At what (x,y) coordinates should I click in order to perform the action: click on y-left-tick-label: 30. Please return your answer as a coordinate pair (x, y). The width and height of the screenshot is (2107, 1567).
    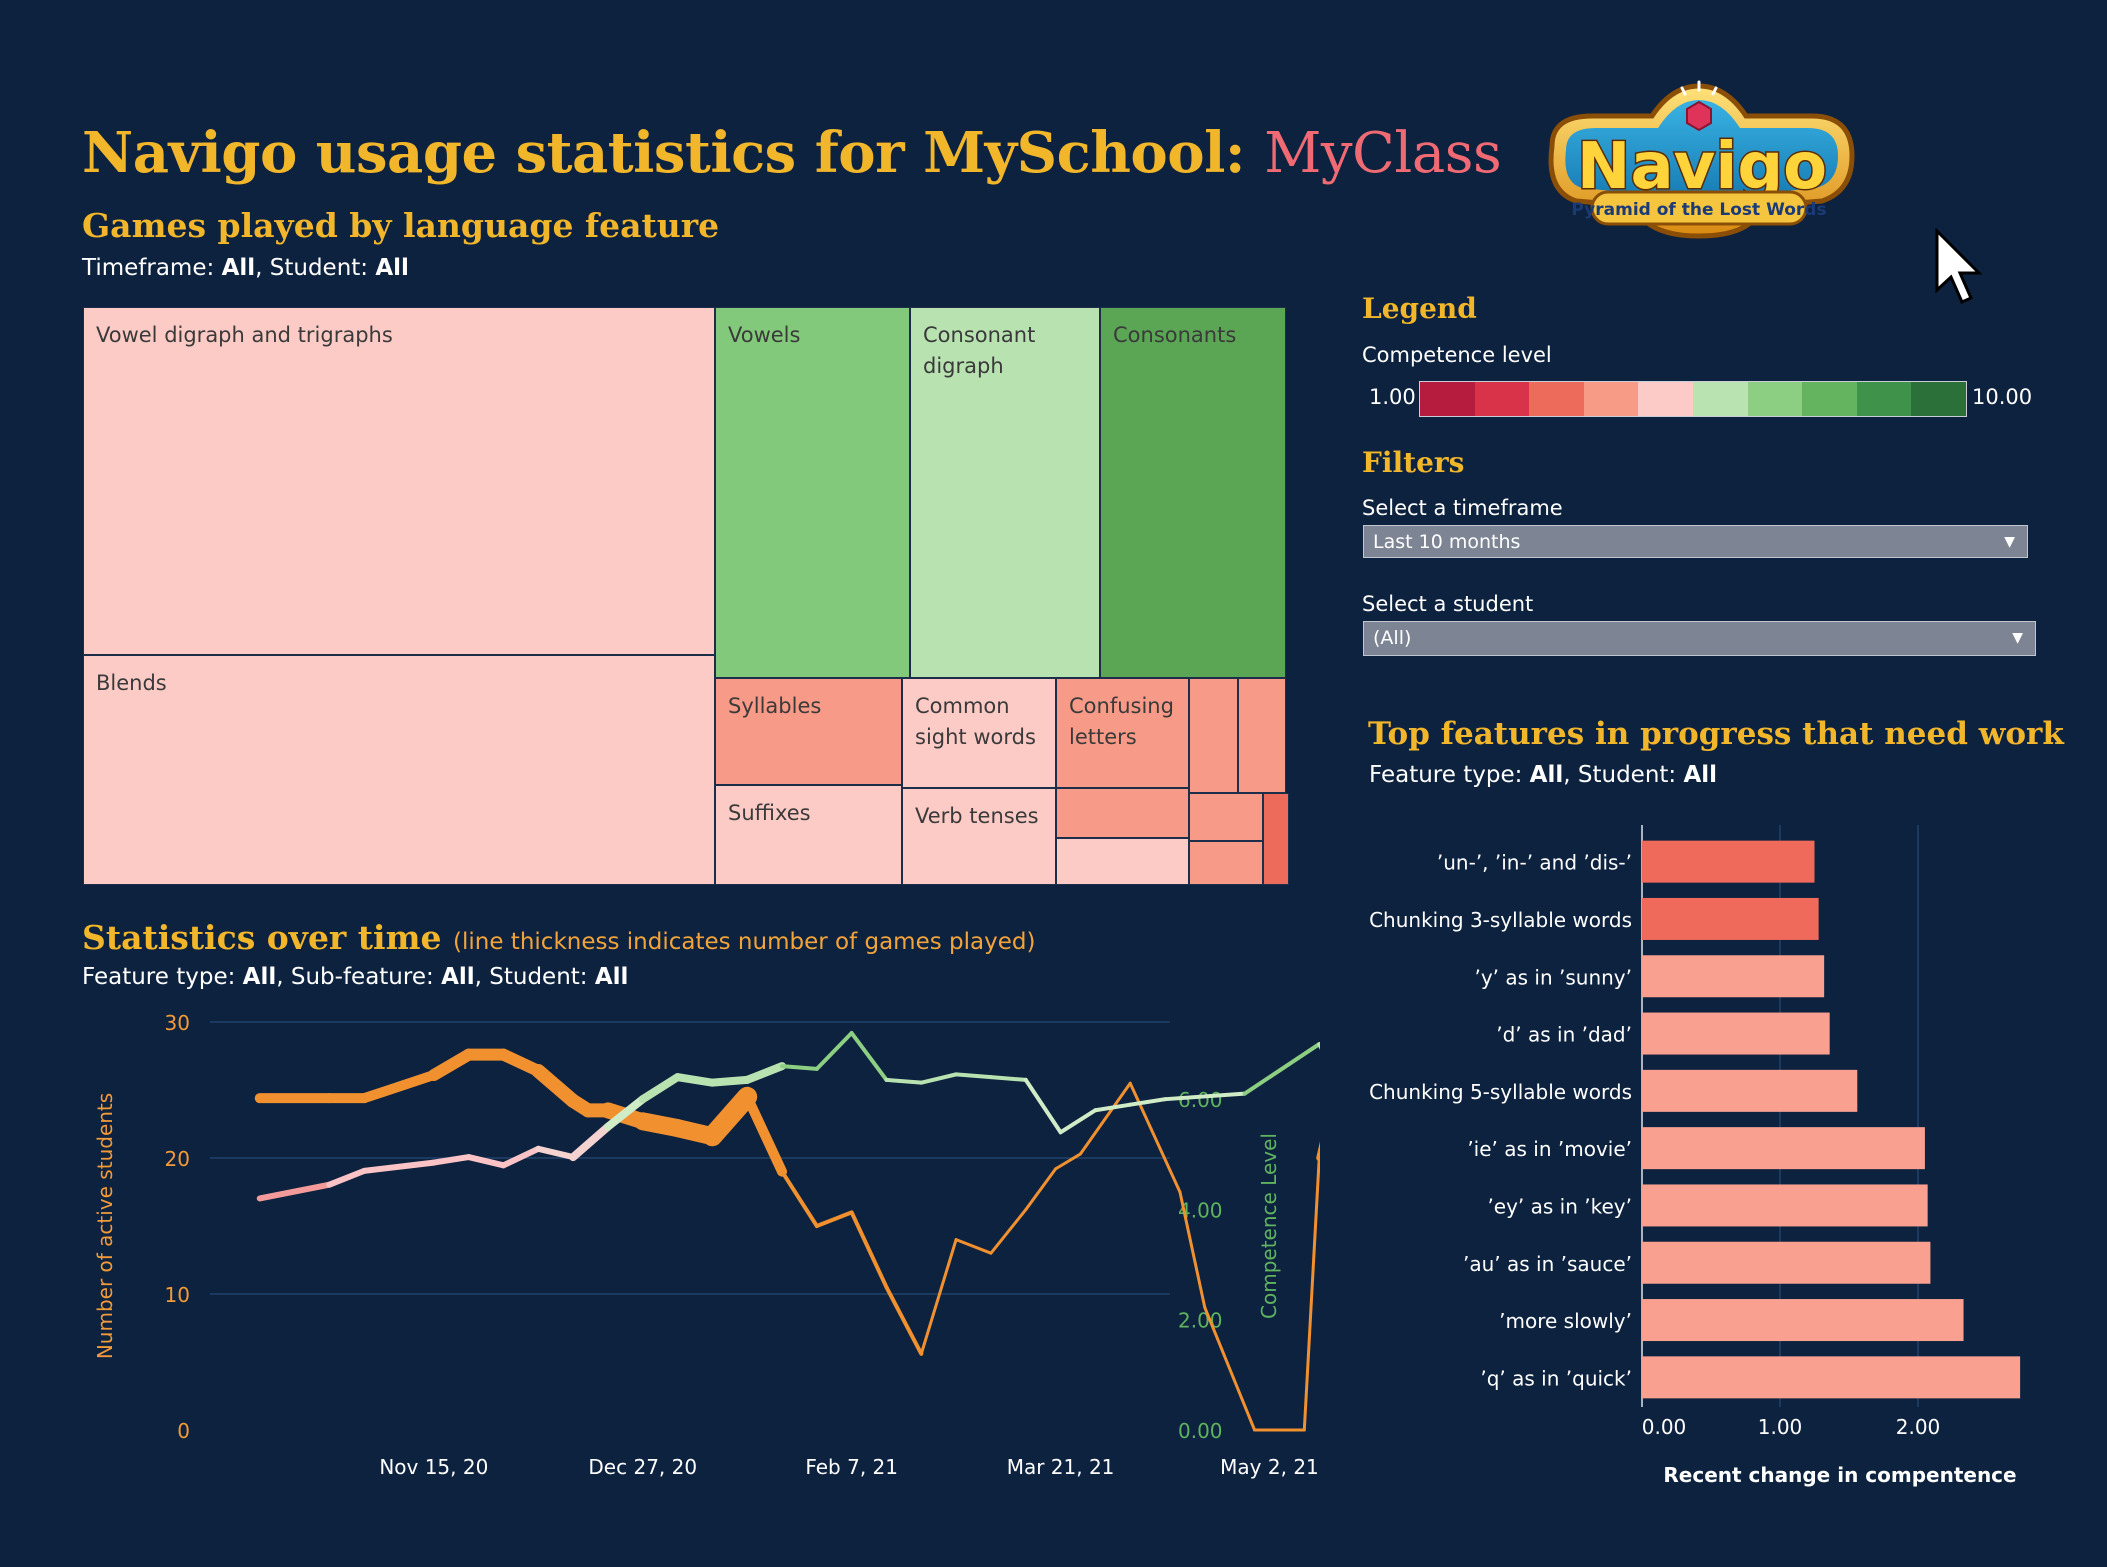
    Looking at the image, I should click on (177, 1023).